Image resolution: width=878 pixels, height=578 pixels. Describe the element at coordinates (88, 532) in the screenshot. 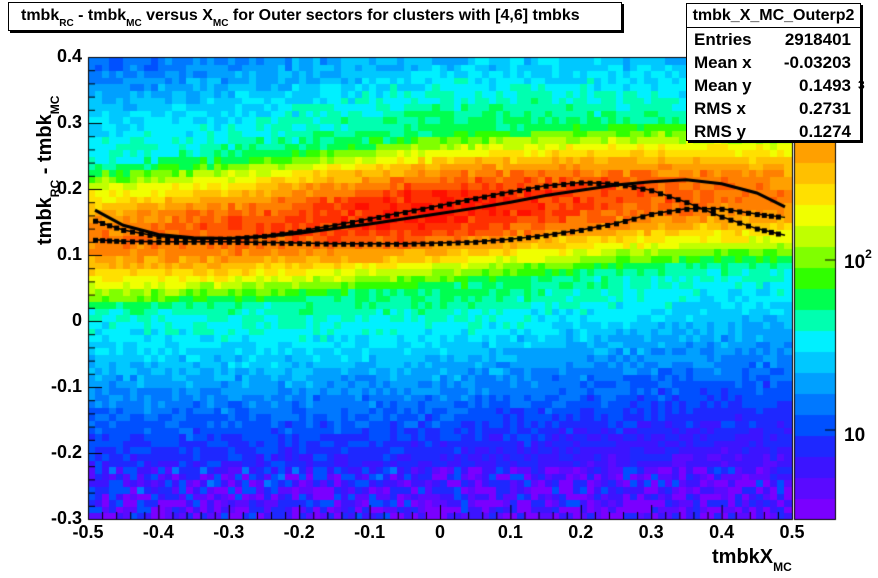

I see `x-tick-label: -0.5` at that location.